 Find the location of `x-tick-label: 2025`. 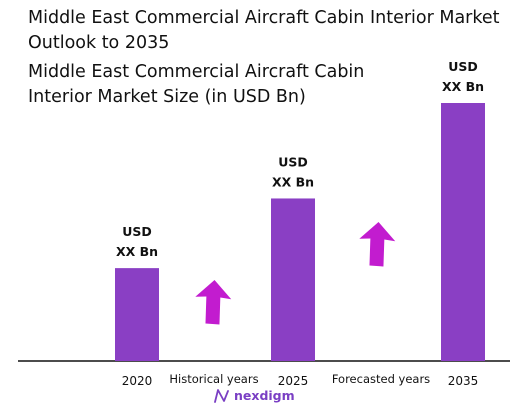

x-tick-label: 2025 is located at coordinates (293, 381).